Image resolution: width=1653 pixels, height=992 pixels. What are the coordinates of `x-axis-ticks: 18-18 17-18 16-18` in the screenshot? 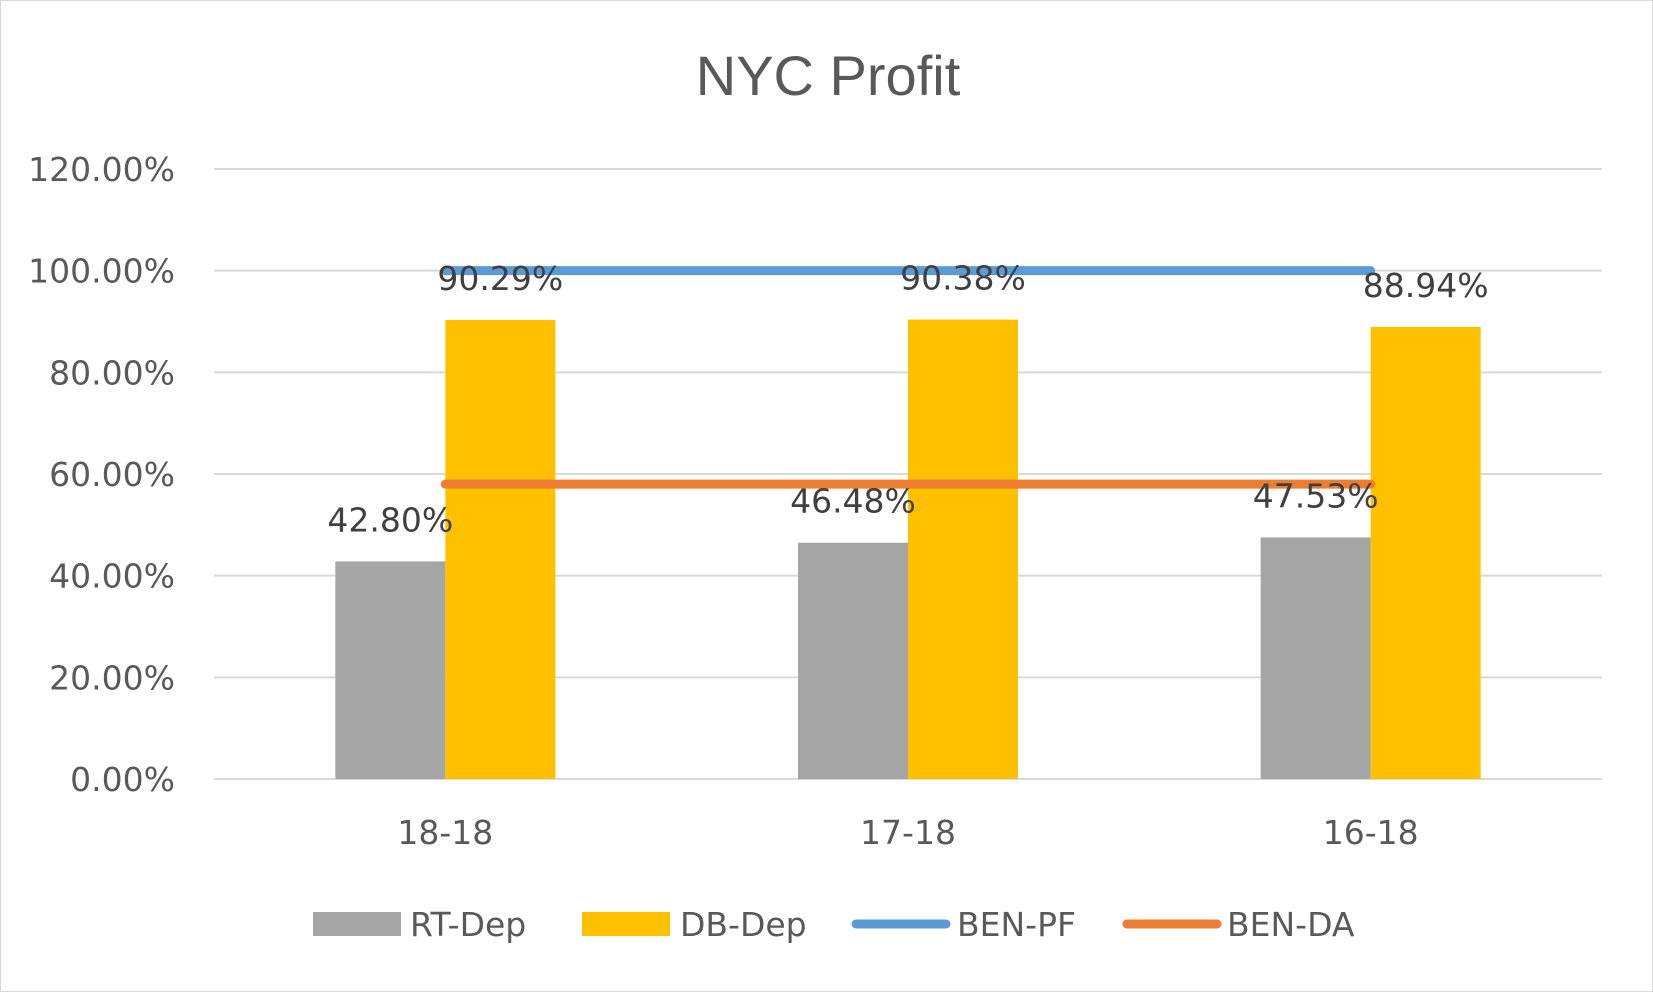 It's located at (907, 832).